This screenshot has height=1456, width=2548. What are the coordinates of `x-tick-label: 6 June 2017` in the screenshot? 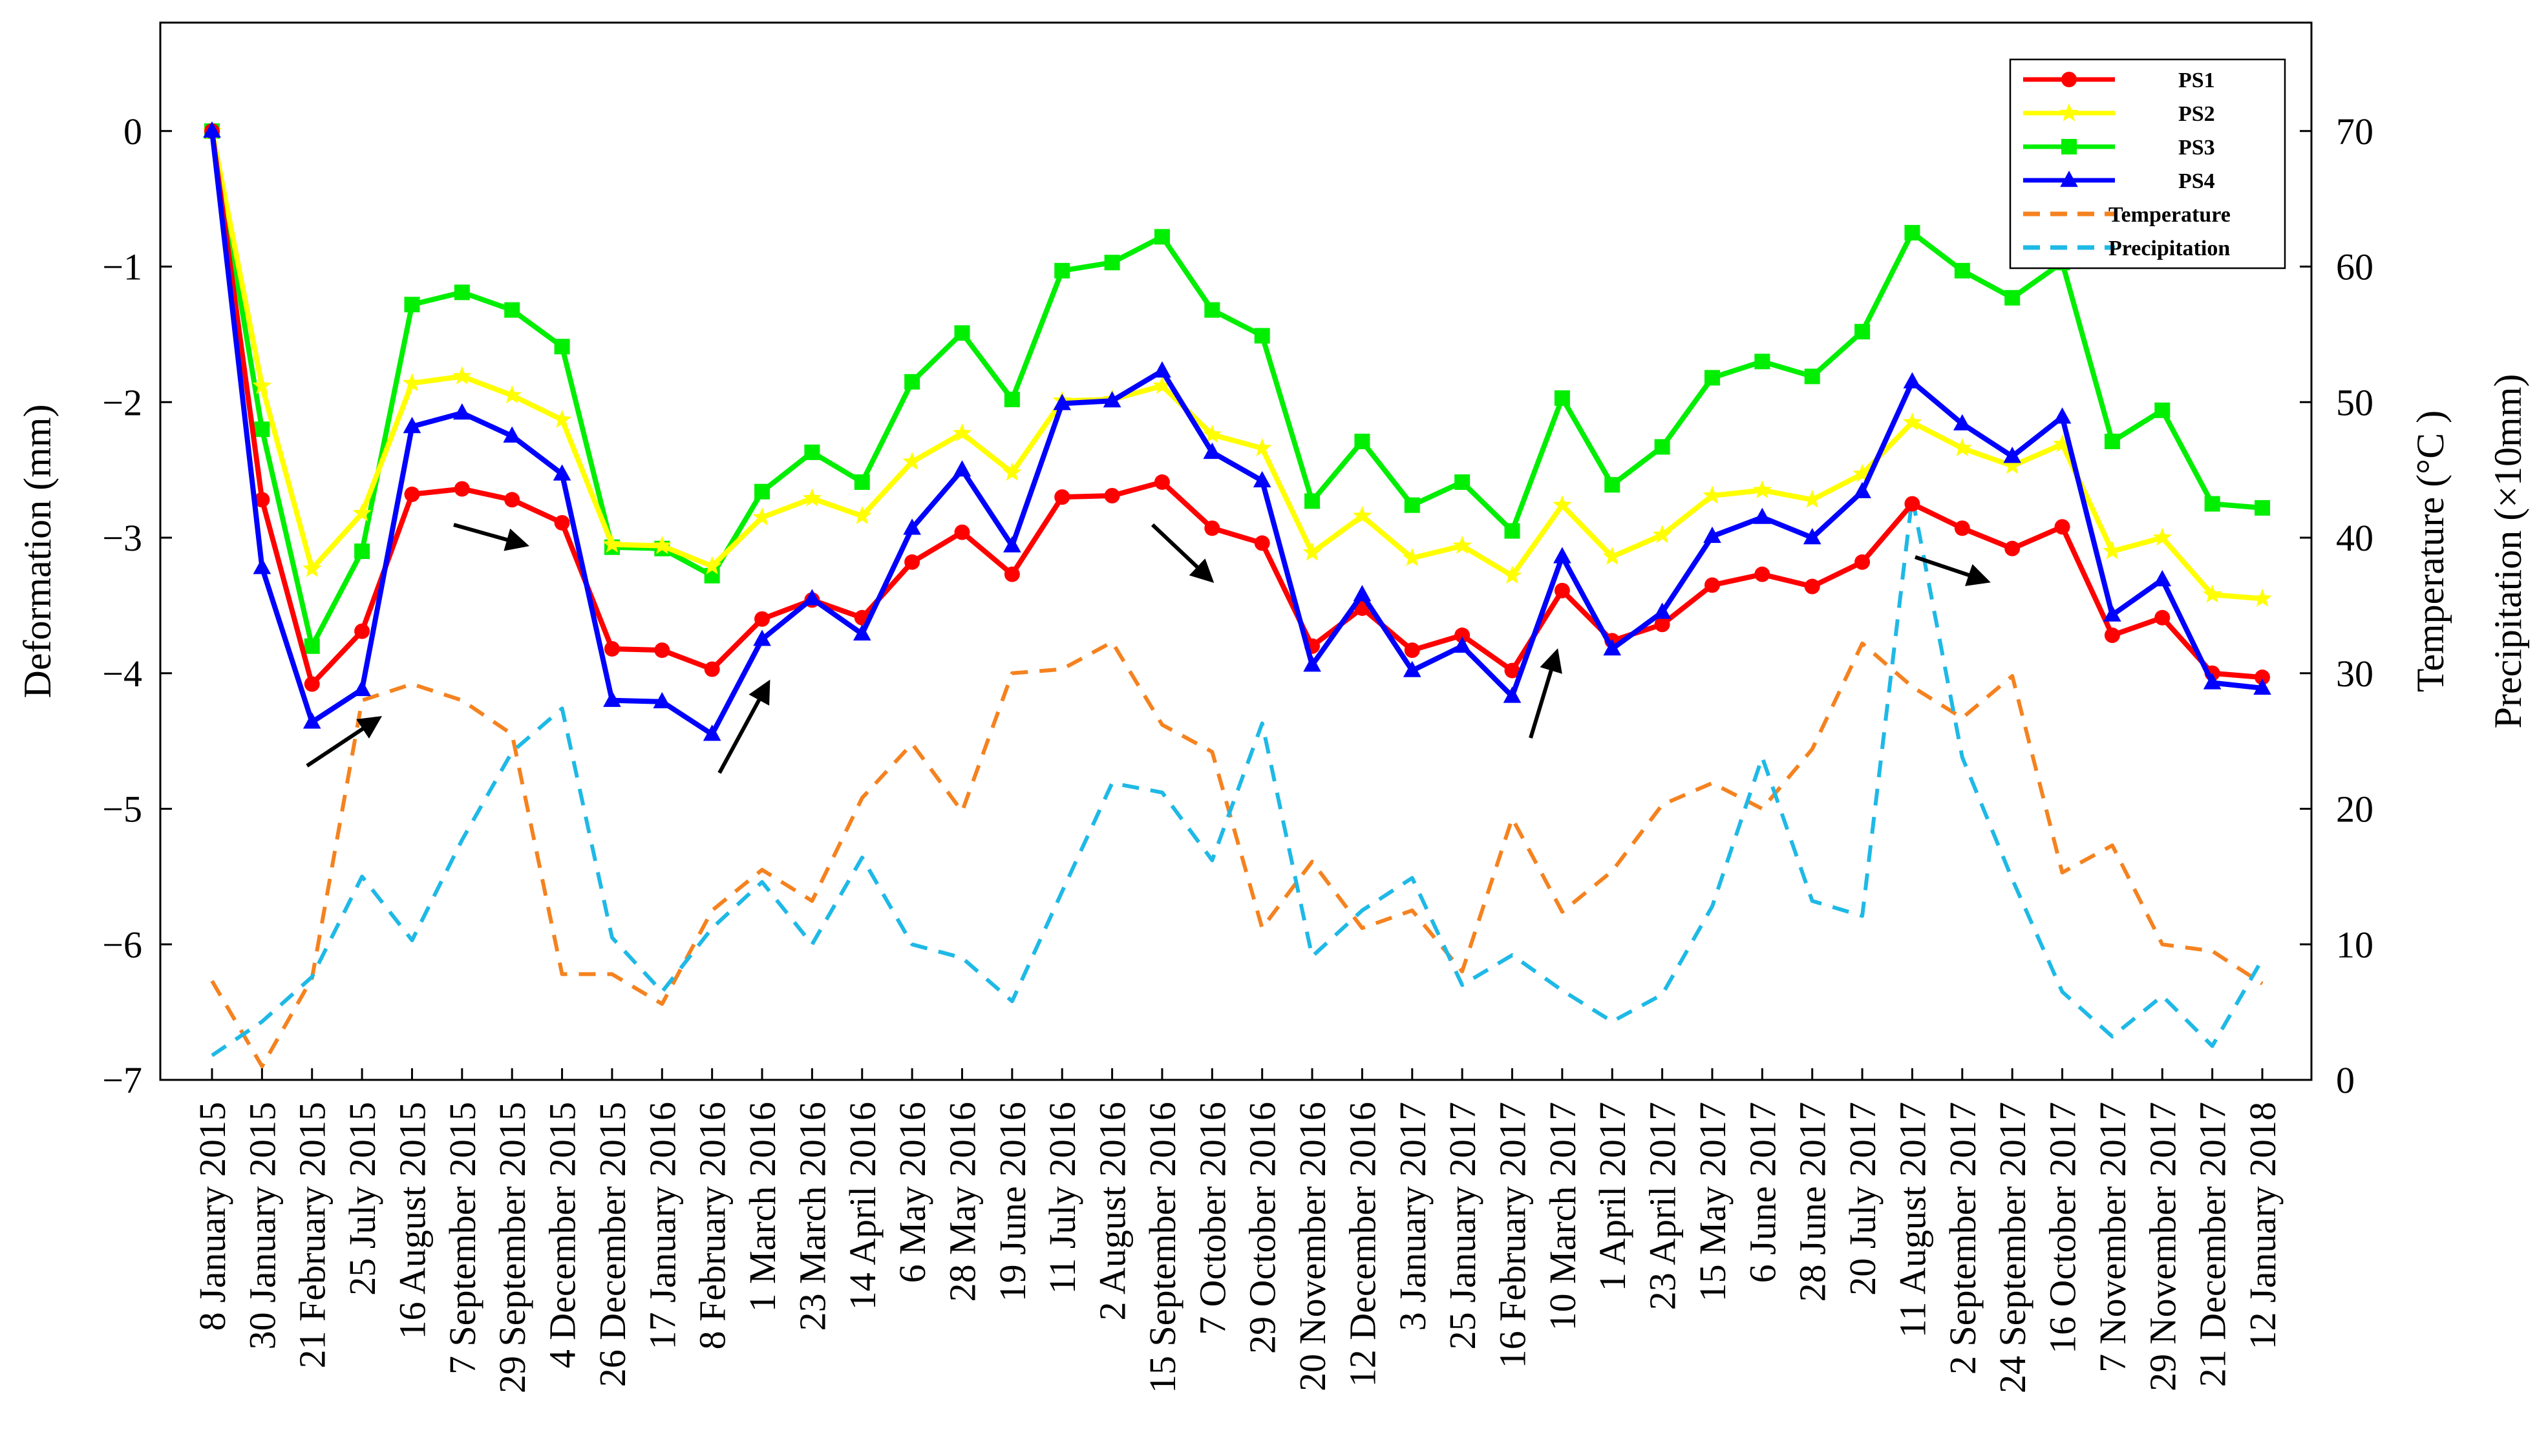 It's located at (1762, 1192).